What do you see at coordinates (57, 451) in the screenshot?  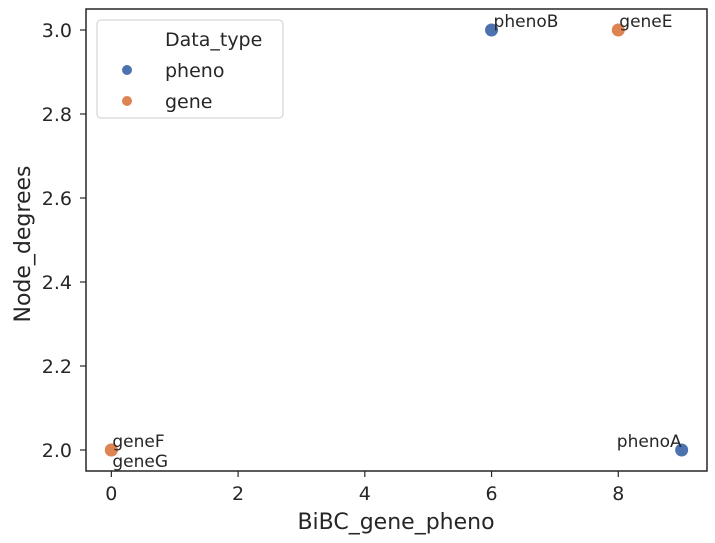 I see `y-tick-label: 2.0` at bounding box center [57, 451].